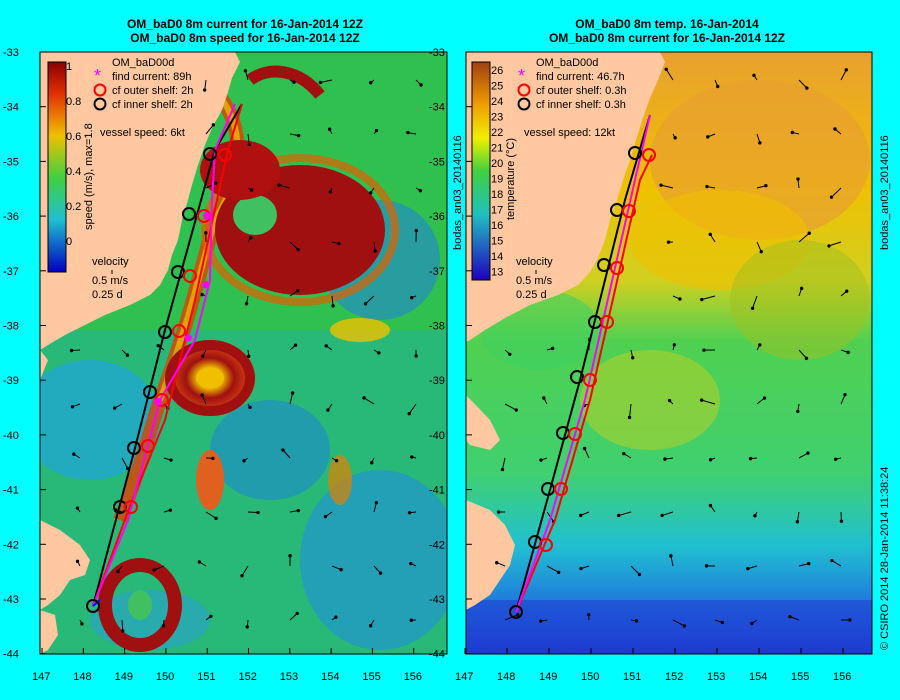 The width and height of the screenshot is (900, 700). Describe the element at coordinates (64, 167) in the screenshot. I see `left-colorbar: 1 0.8 0.6 0.4 0.2 0` at that location.